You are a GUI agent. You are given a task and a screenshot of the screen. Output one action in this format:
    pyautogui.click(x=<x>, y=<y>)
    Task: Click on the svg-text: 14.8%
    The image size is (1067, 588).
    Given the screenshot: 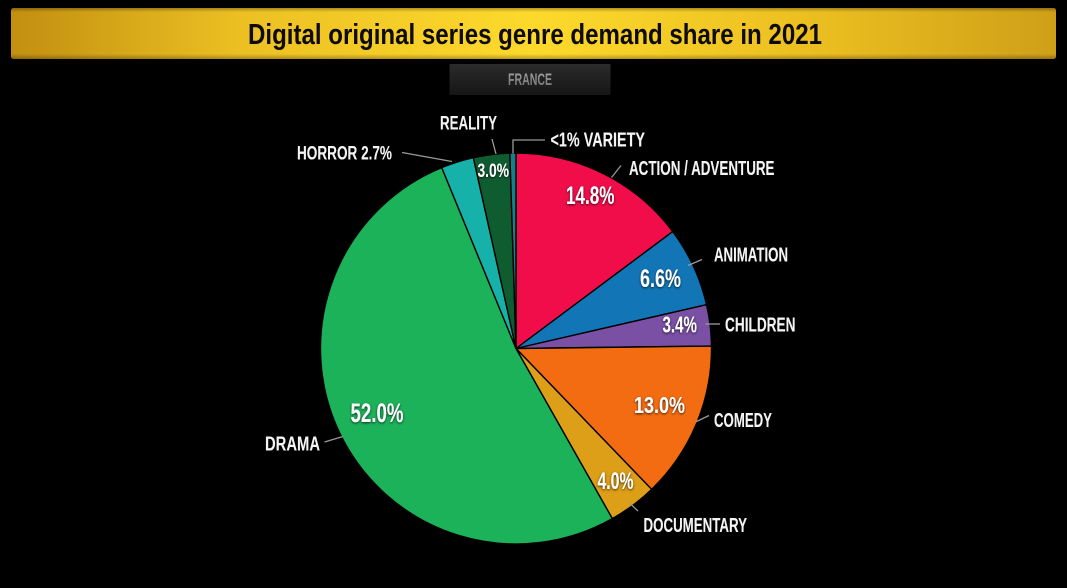 What is the action you would take?
    pyautogui.click(x=590, y=196)
    